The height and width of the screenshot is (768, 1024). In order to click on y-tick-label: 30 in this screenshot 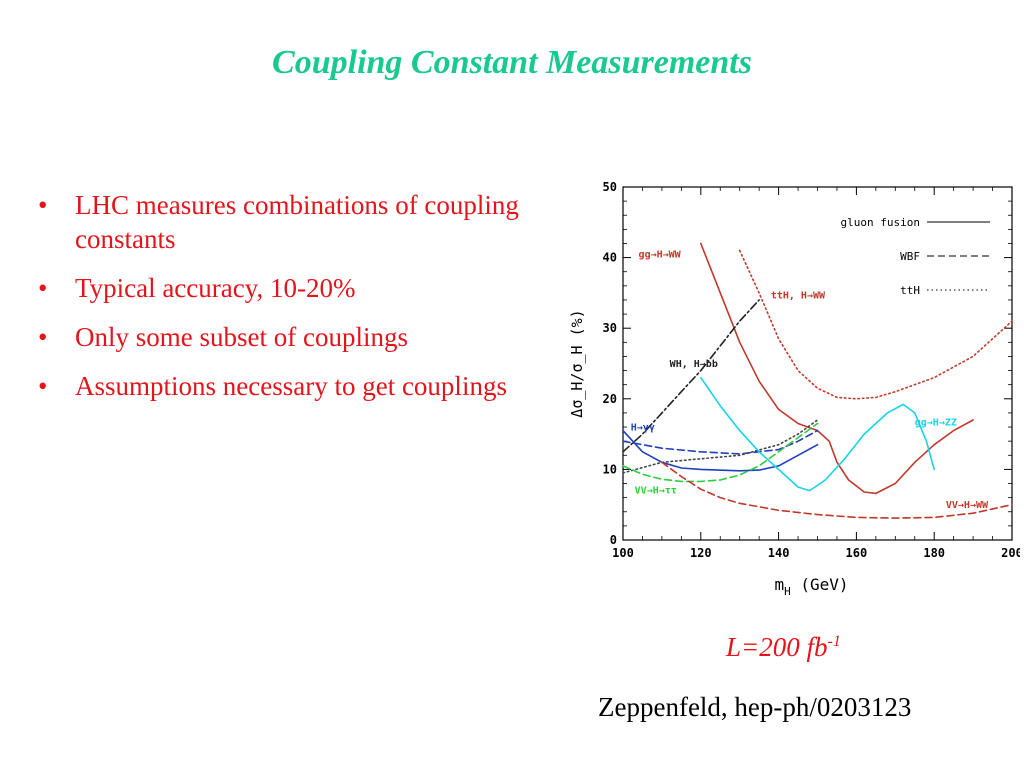, I will do `click(610, 328)`.